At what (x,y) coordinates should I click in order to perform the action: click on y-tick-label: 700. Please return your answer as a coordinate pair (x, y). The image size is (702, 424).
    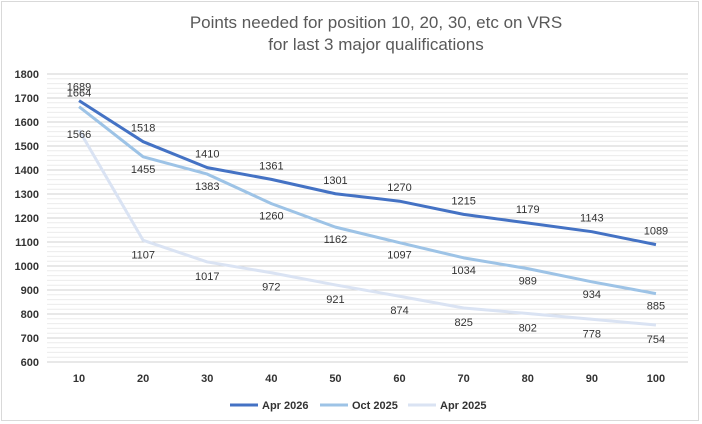
    Looking at the image, I should click on (30, 339).